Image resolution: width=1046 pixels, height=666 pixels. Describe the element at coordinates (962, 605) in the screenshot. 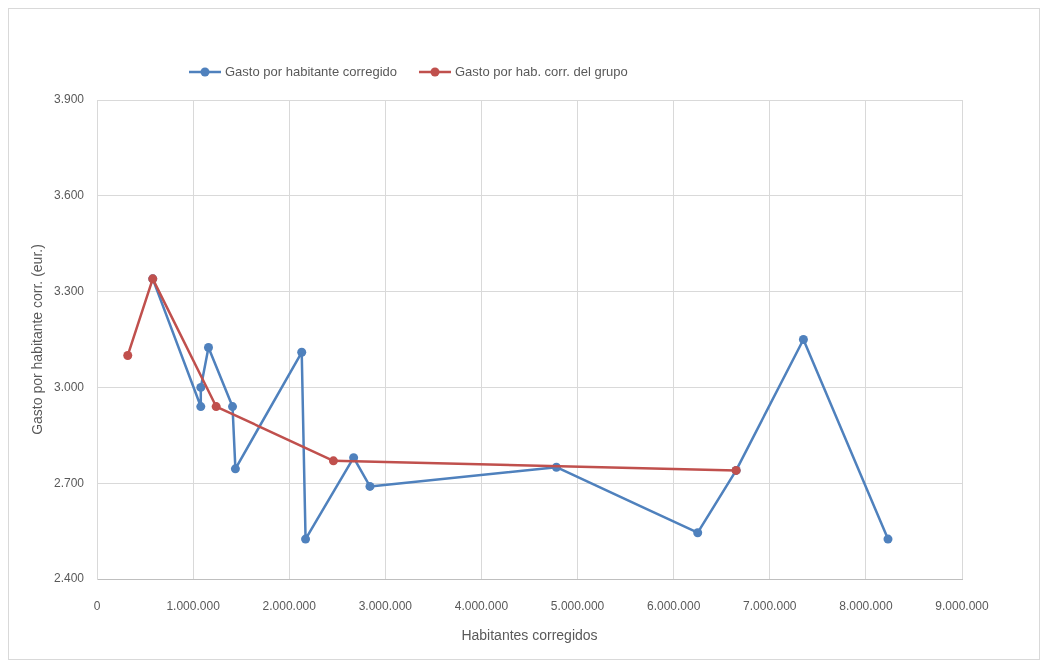

I see `x-tick-label: 9.000.000` at that location.